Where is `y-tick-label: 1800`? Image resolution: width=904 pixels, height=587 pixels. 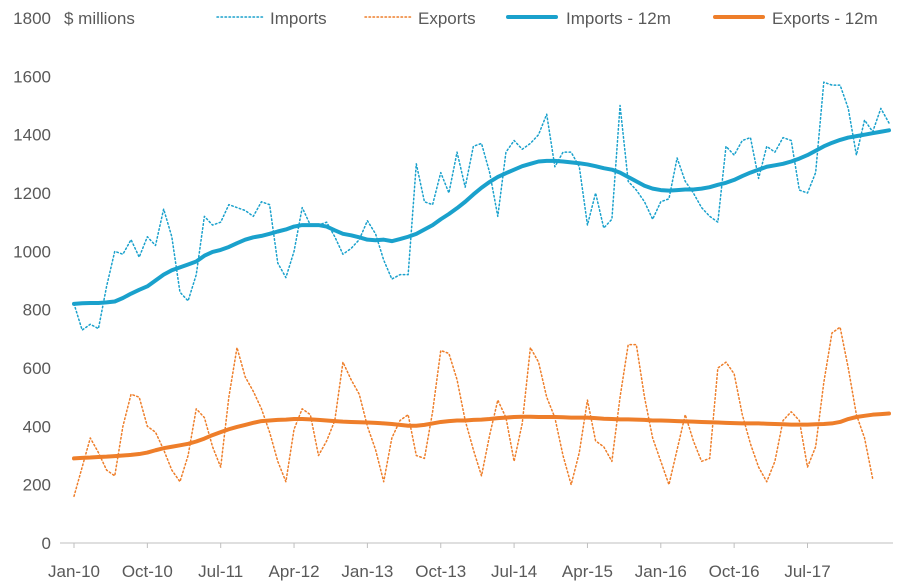
y-tick-label: 1800 is located at coordinates (32, 18).